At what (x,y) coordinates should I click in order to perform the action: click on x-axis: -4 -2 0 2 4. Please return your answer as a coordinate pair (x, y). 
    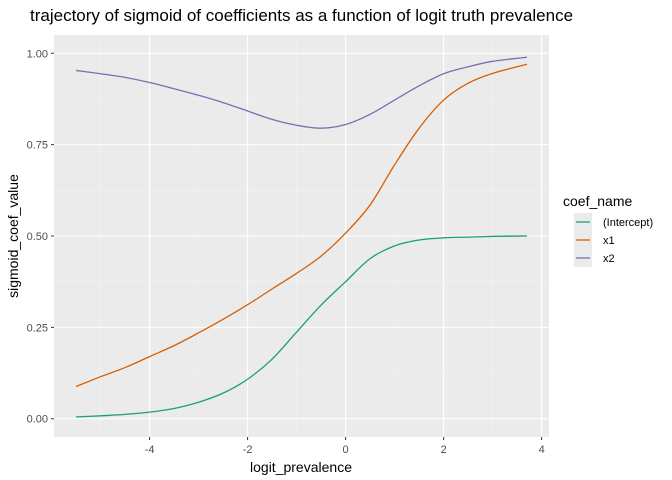
    Looking at the image, I should click on (345, 446).